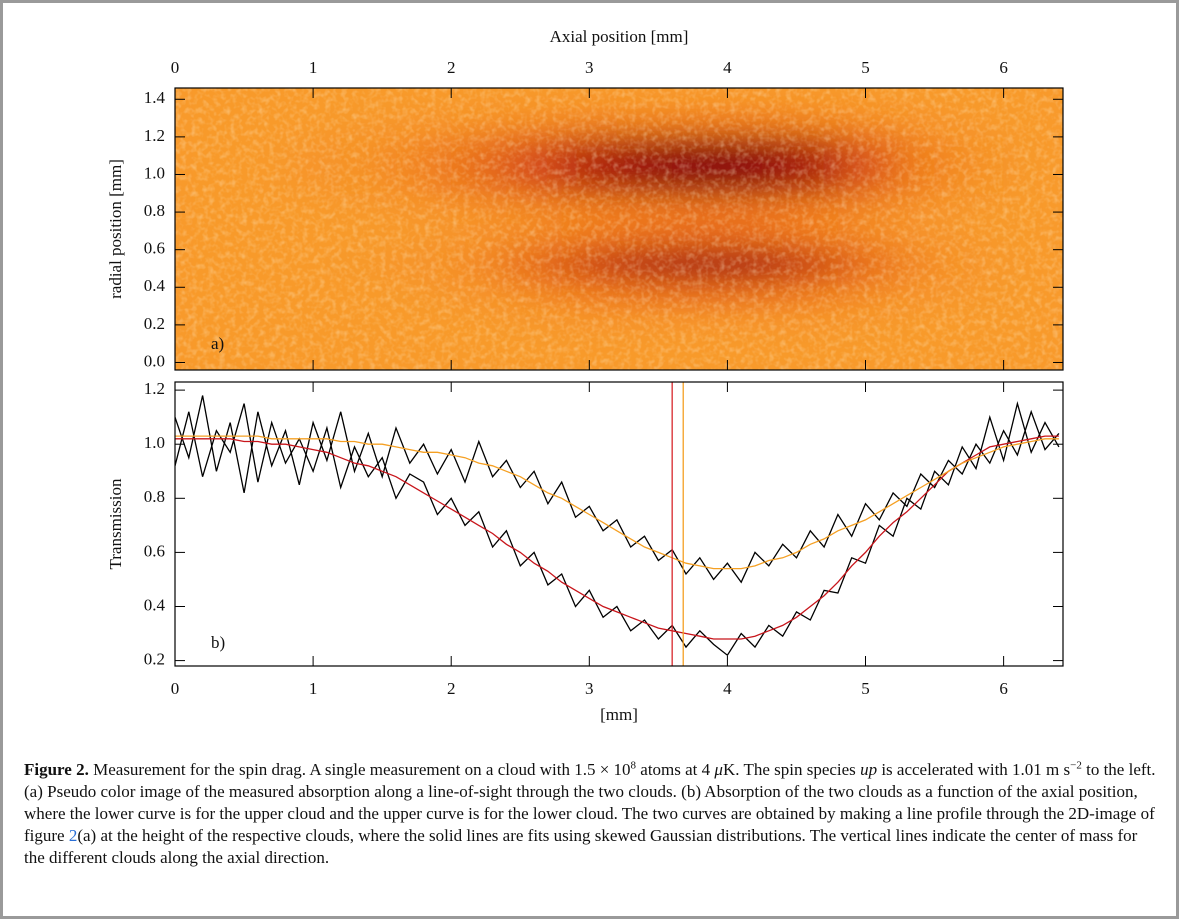 This screenshot has height=919, width=1179. I want to click on caption-label: Figure 2., so click(56, 769).